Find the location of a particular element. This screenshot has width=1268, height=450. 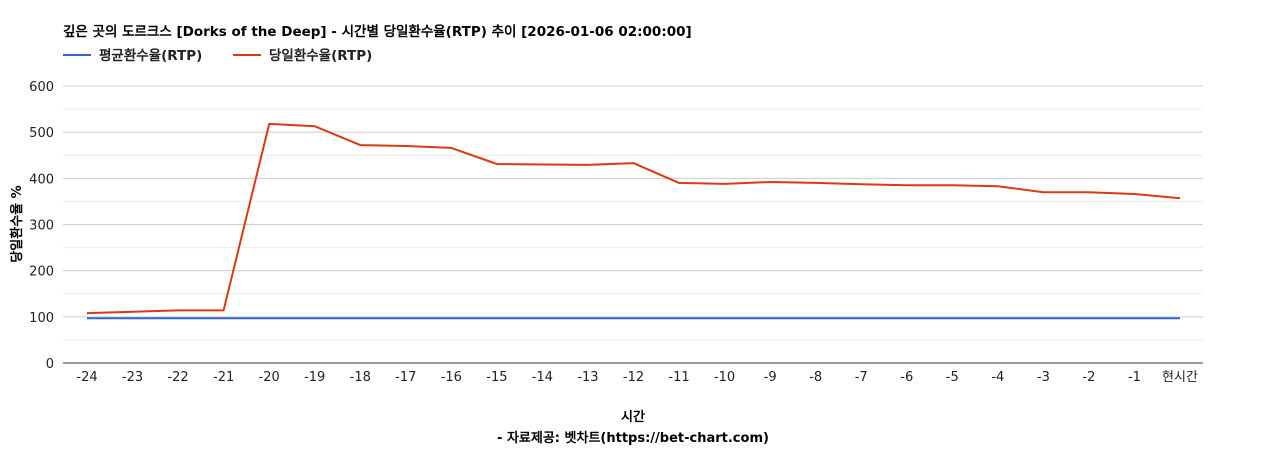

y-tick-label: 0 is located at coordinates (50, 364).